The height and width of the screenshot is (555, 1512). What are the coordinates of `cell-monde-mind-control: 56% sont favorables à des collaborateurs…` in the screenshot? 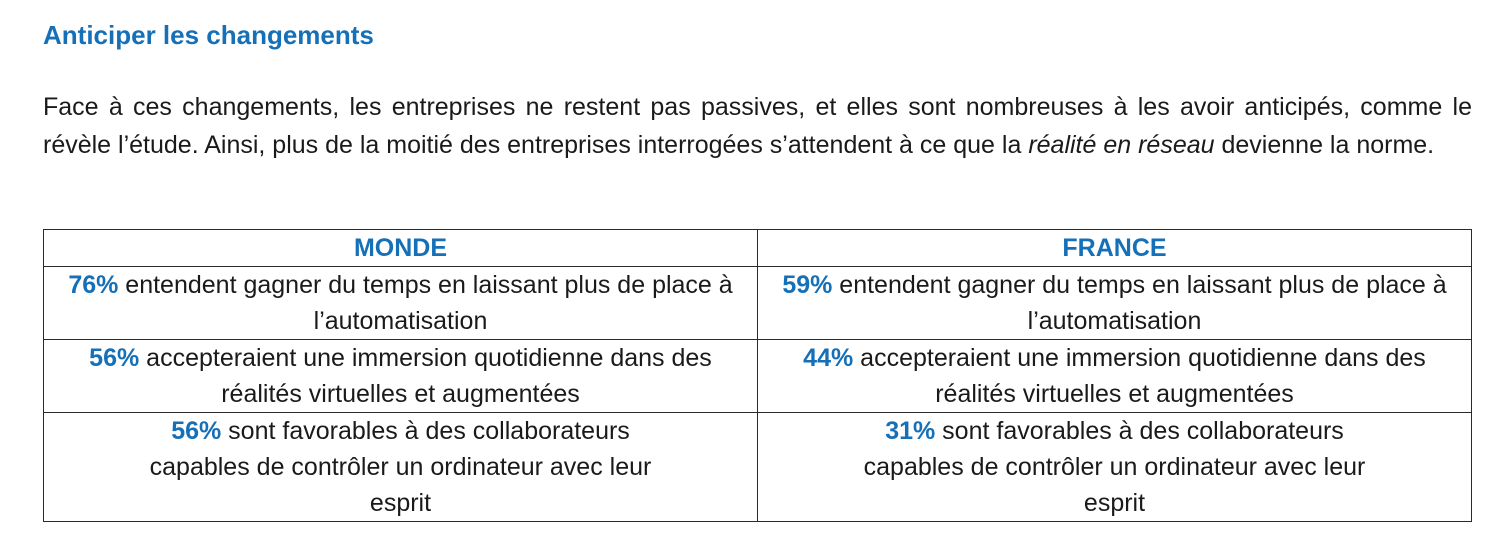 It's located at (400, 467).